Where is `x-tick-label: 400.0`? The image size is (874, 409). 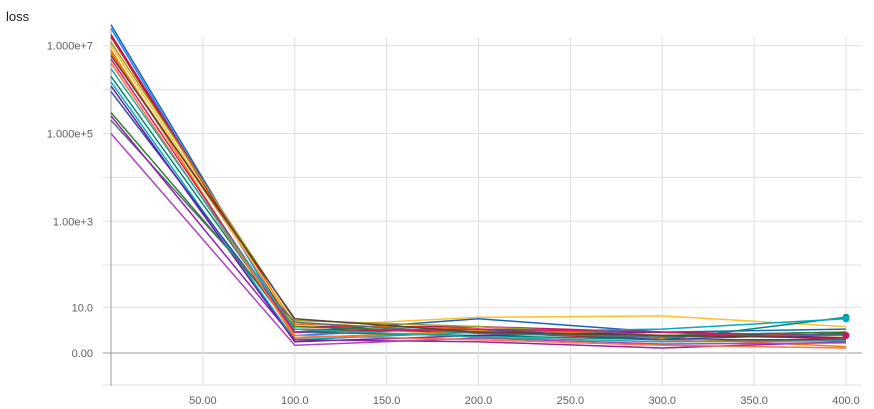 x-tick-label: 400.0 is located at coordinates (846, 401).